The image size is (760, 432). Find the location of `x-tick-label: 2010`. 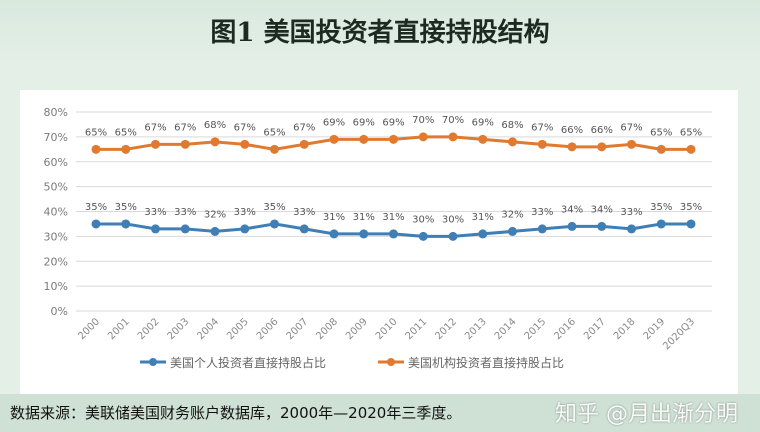

x-tick-label: 2010 is located at coordinates (387, 329).